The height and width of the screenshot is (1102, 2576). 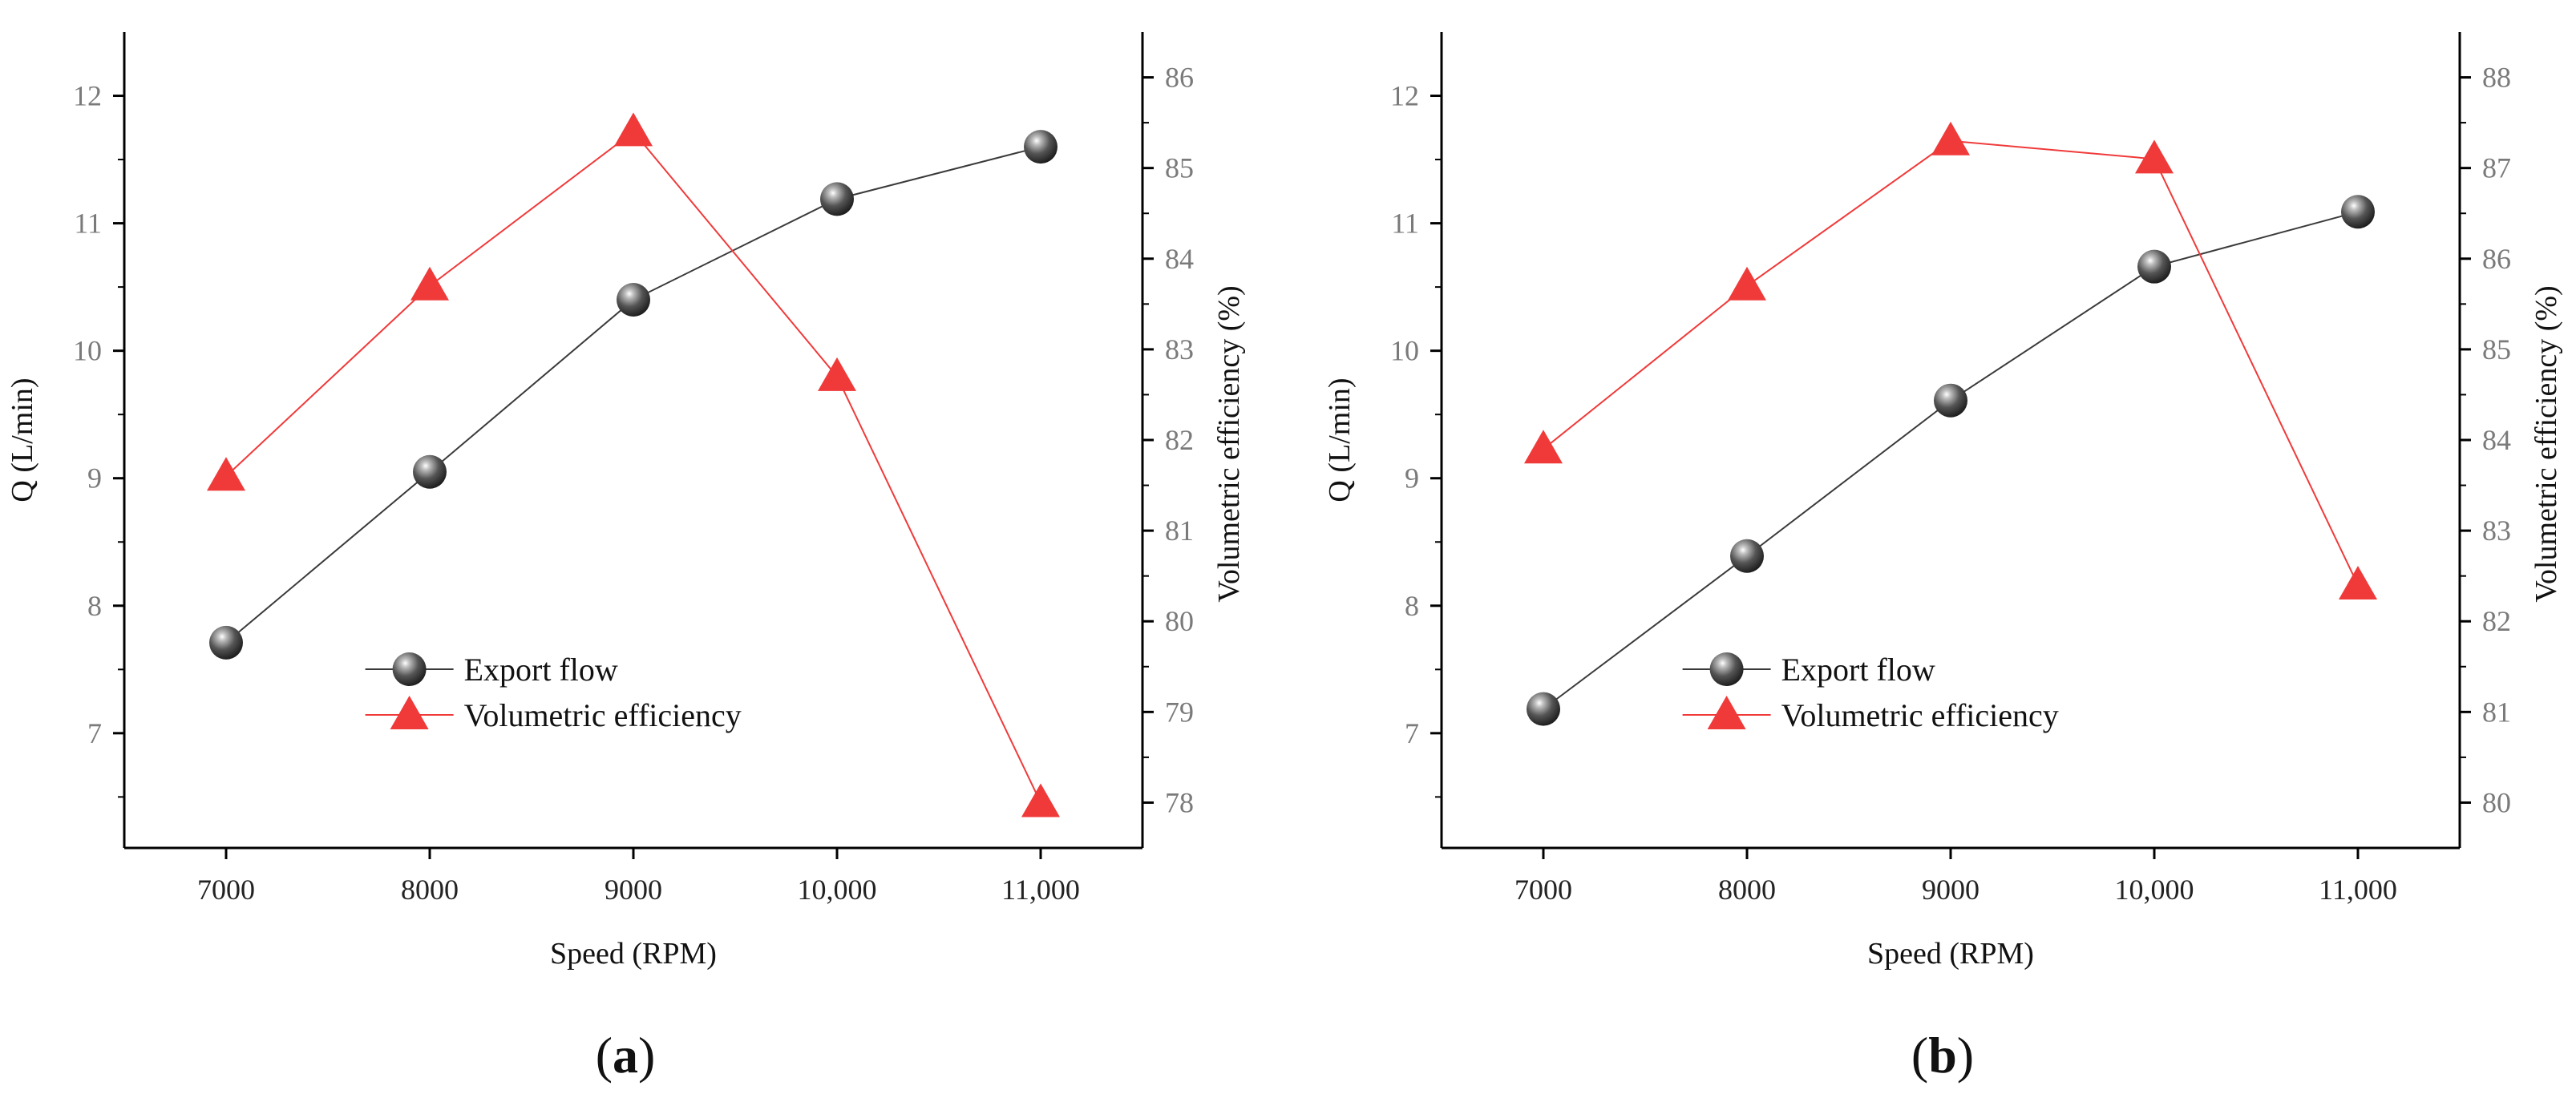 What do you see at coordinates (626, 1055) in the screenshot?
I see `panel-label-a: (a)` at bounding box center [626, 1055].